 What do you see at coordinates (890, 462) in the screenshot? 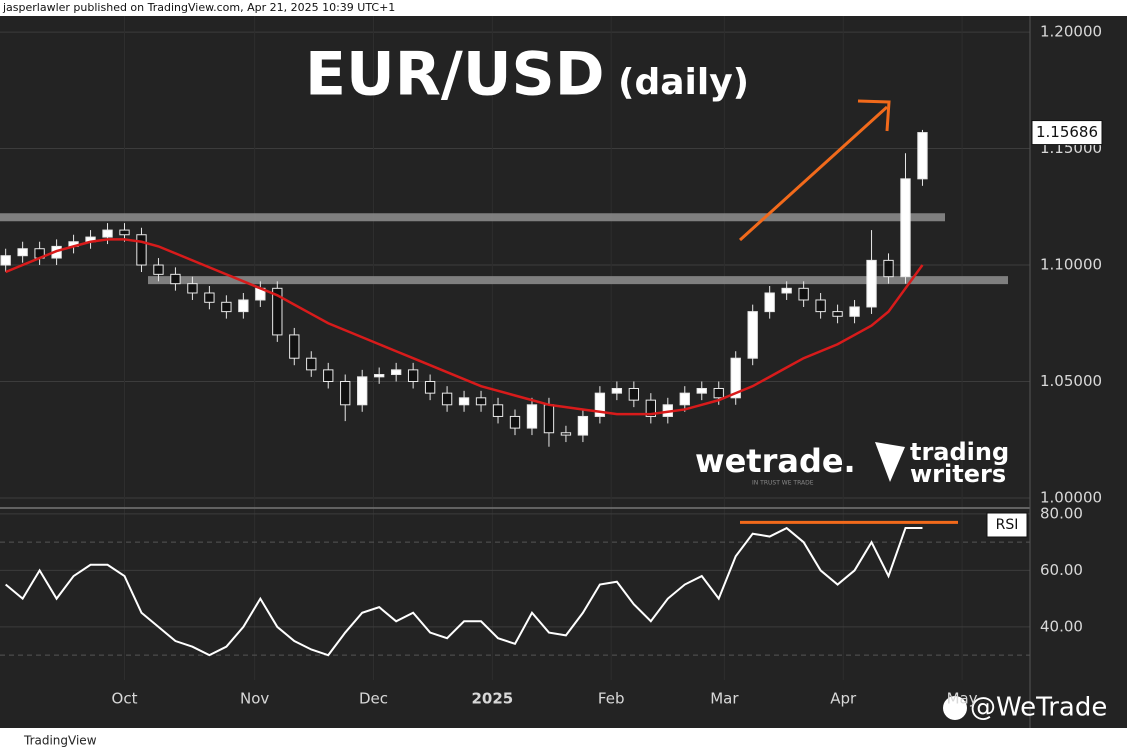
I see `tw-icon` at bounding box center [890, 462].